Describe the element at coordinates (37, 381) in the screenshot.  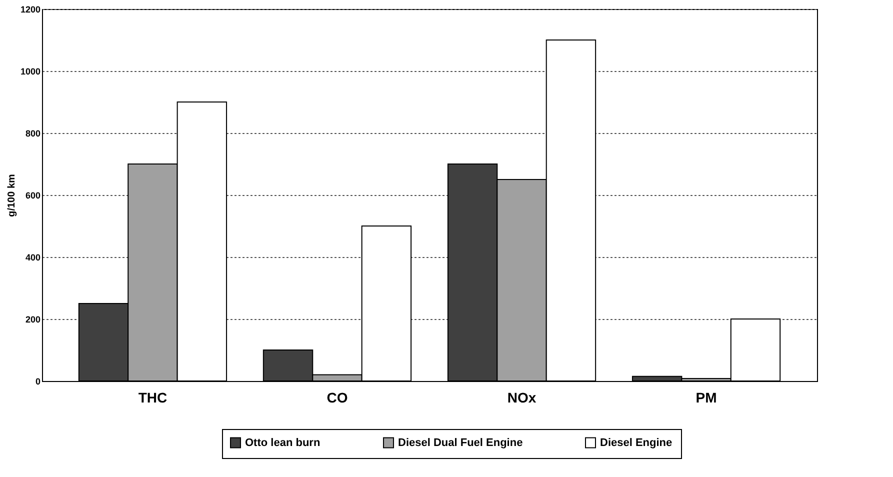
I see `y-tick-label: 0` at that location.